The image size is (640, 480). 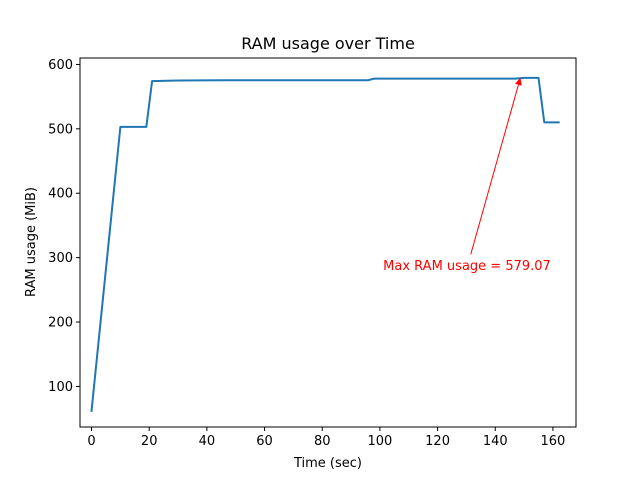 What do you see at coordinates (60, 129) in the screenshot?
I see `y-tick-label: 500` at bounding box center [60, 129].